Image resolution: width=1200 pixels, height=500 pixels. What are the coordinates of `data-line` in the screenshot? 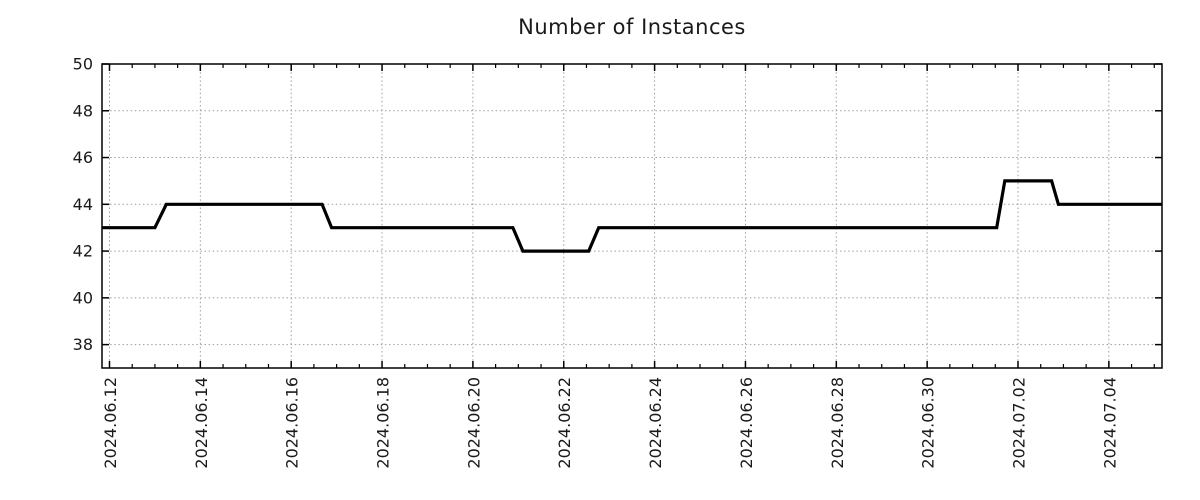 It's located at (632, 216).